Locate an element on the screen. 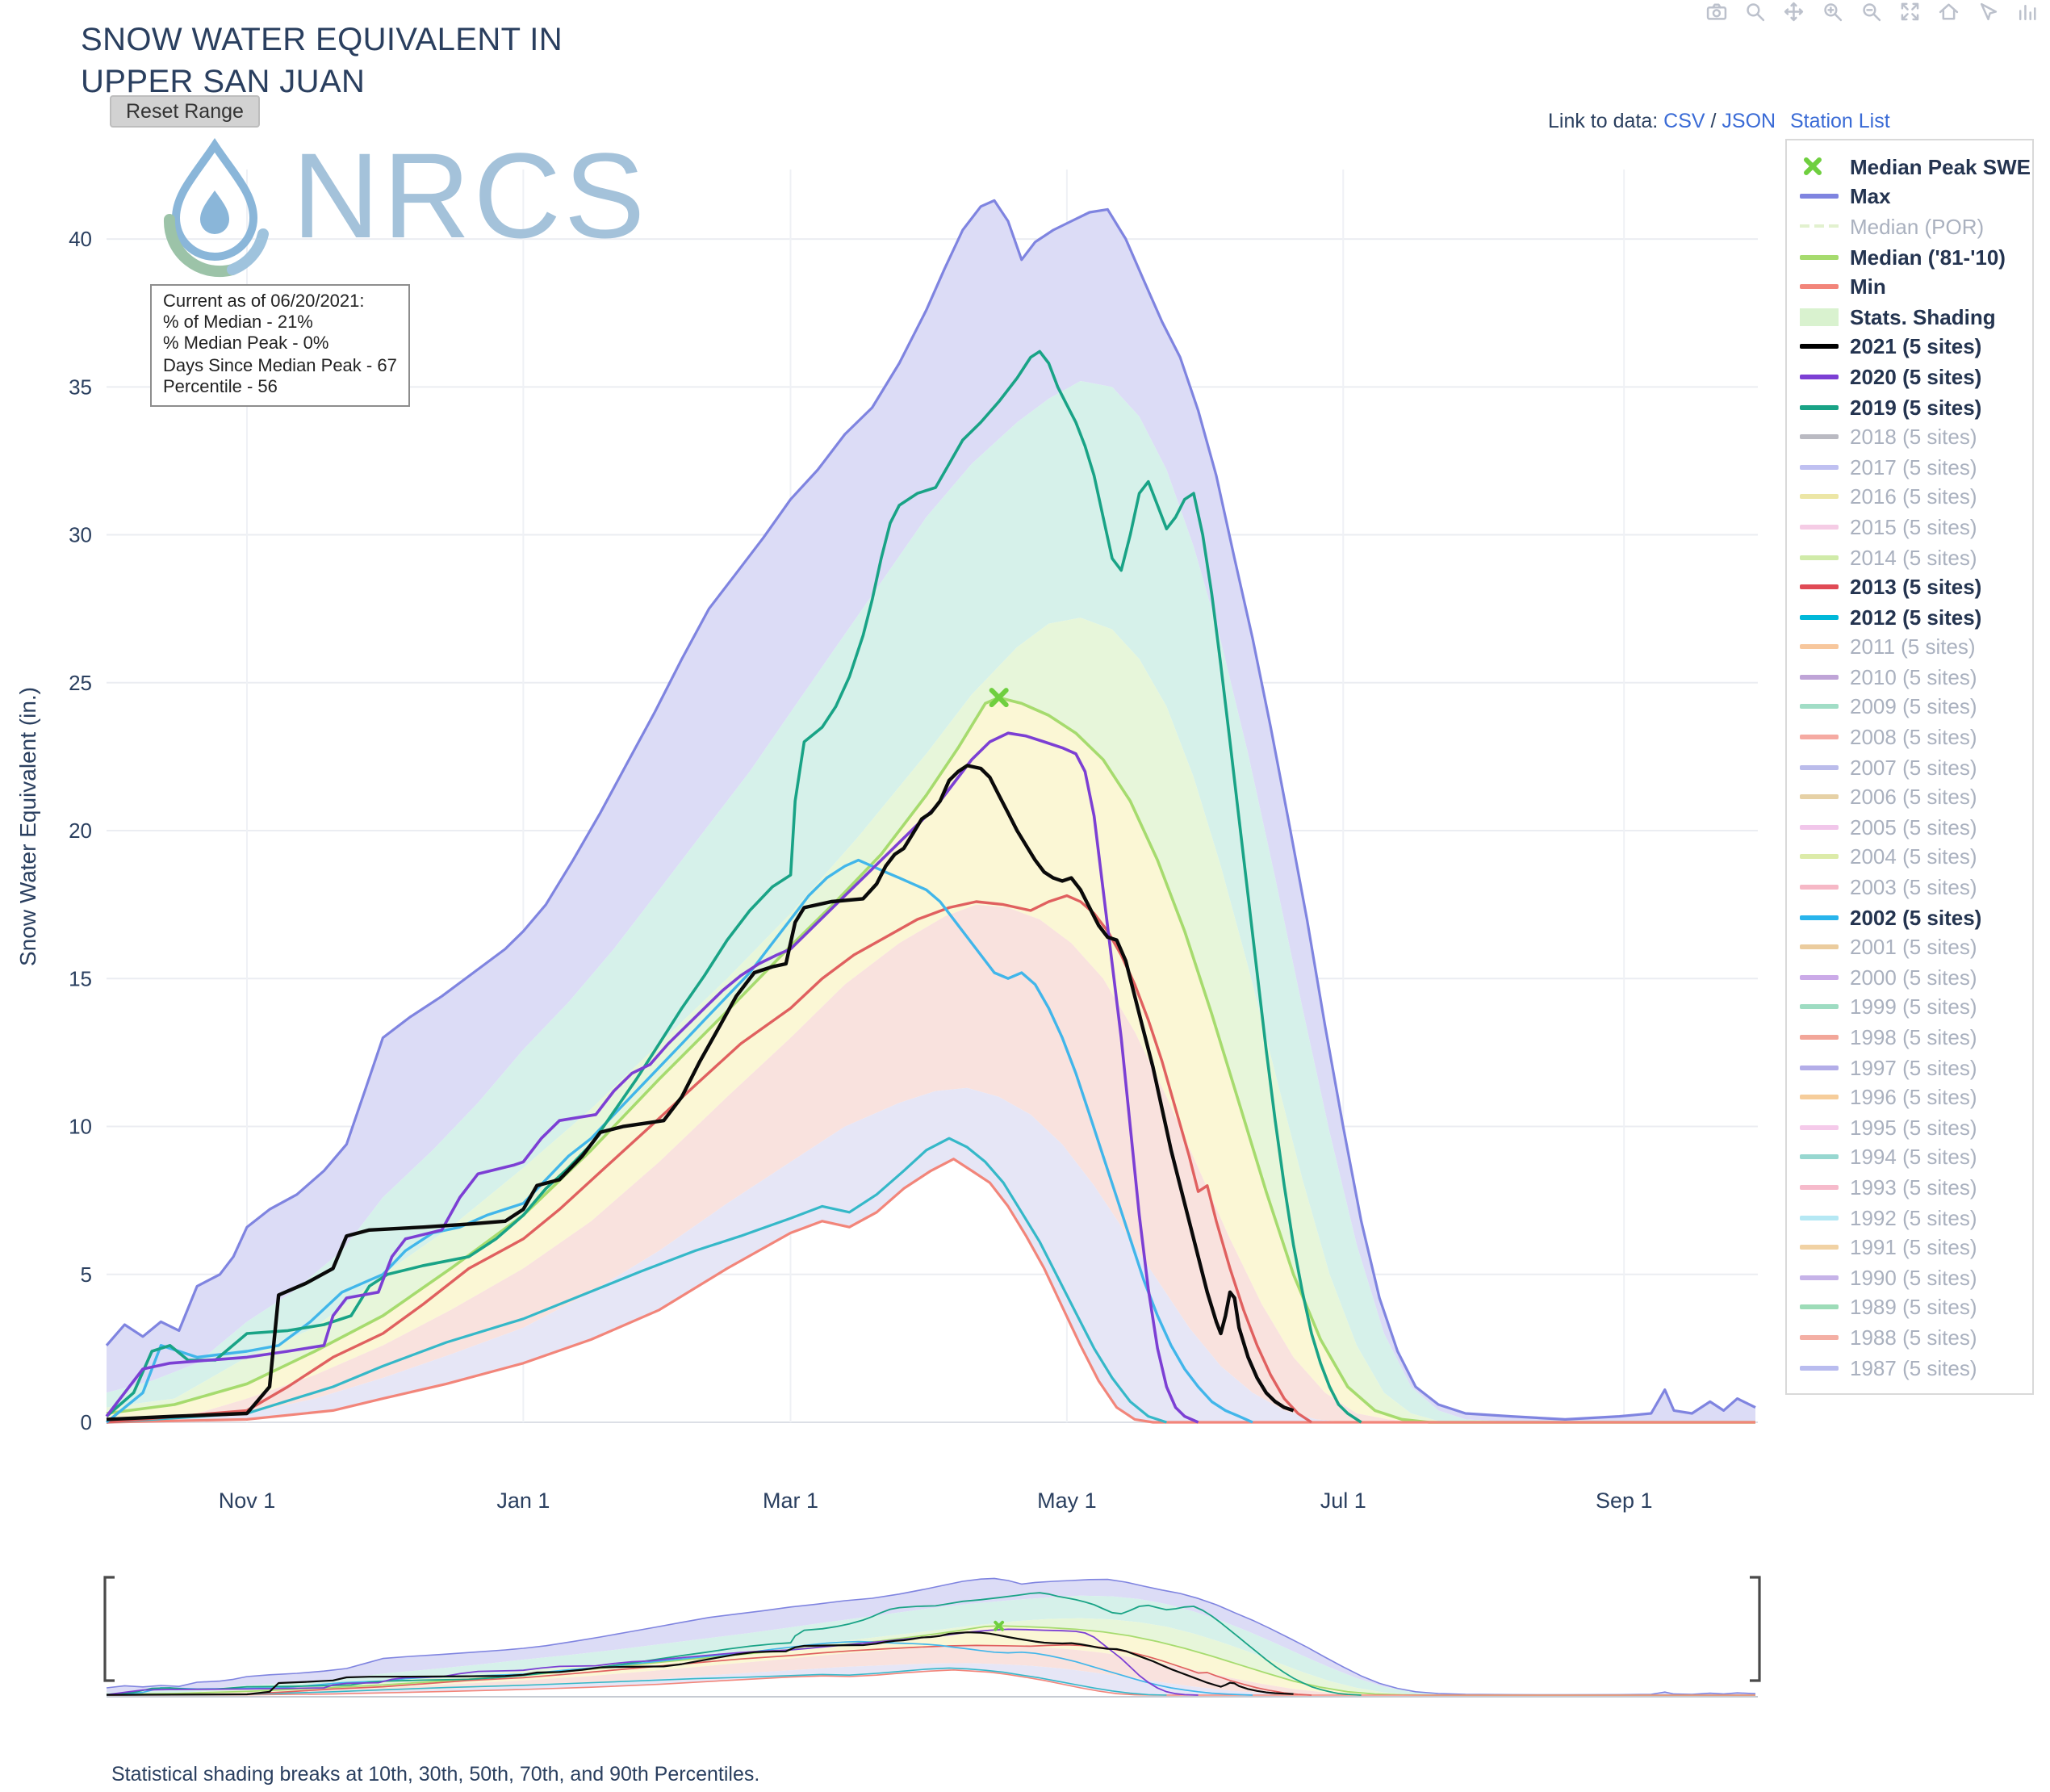  legend-item: 2011 (5 sites) is located at coordinates (1913, 647).